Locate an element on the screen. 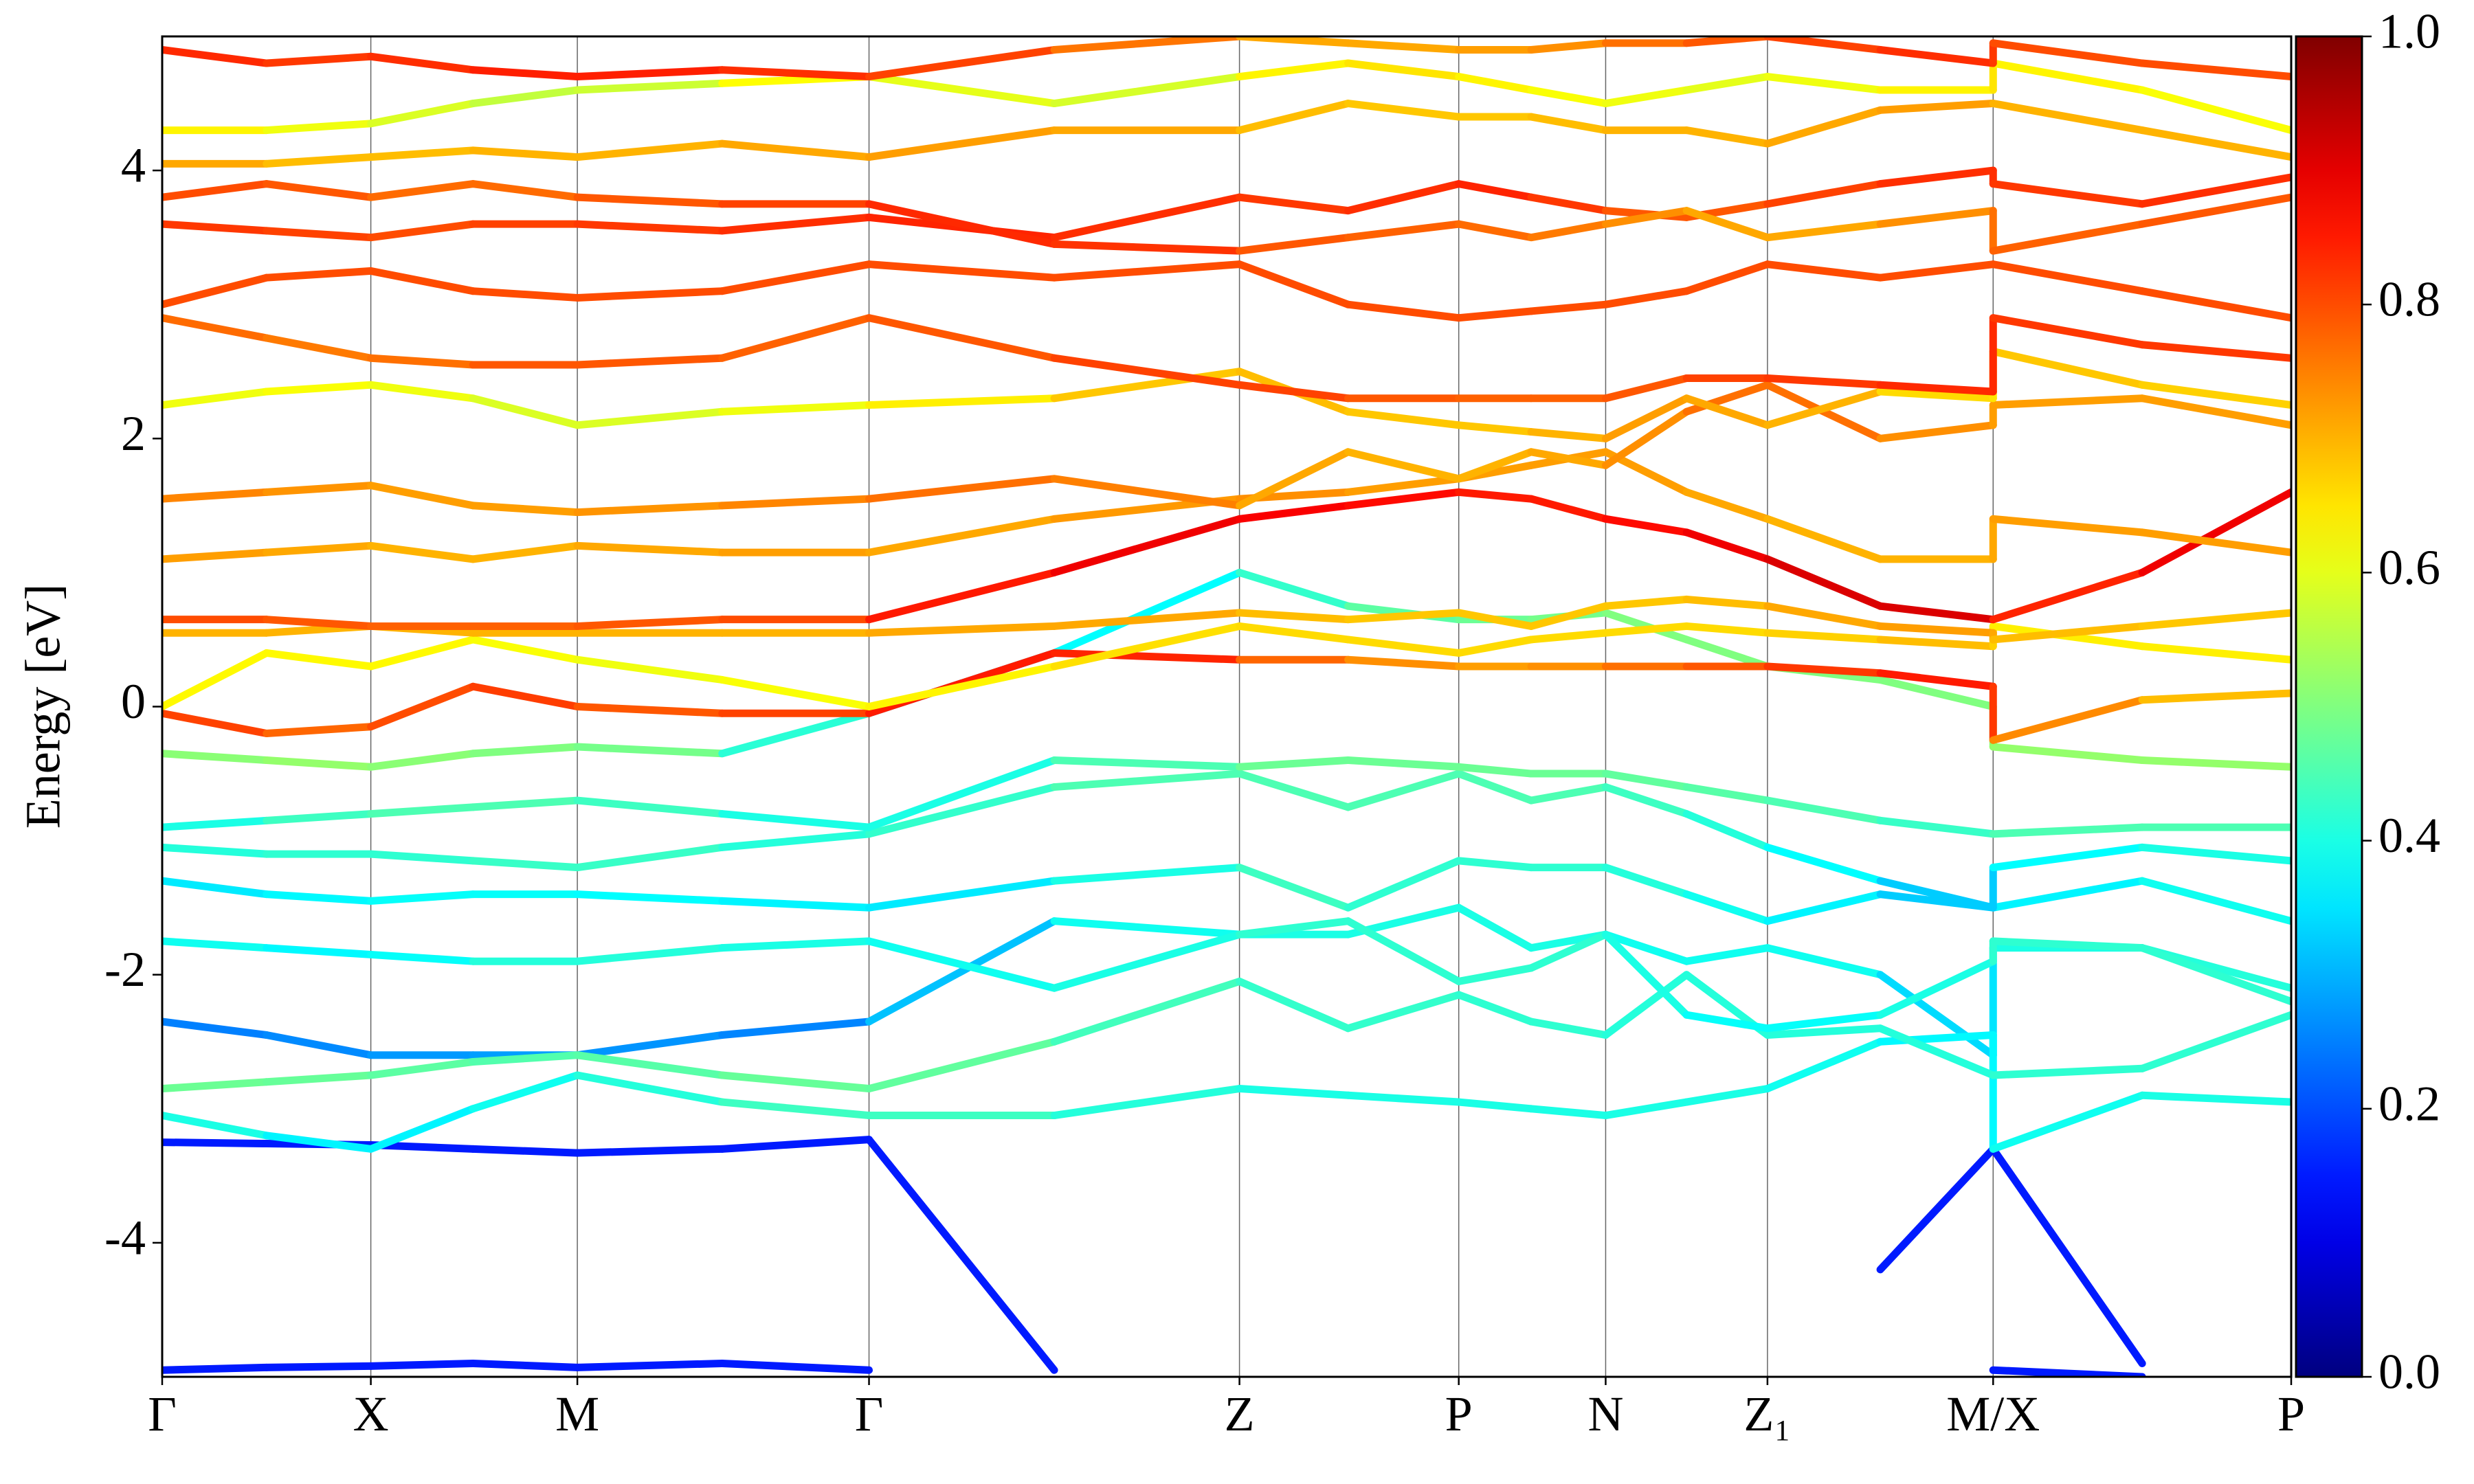 Image resolution: width=2474 pixels, height=1484 pixels. colorbar-tick-label: 0.6 is located at coordinates (2409, 567).